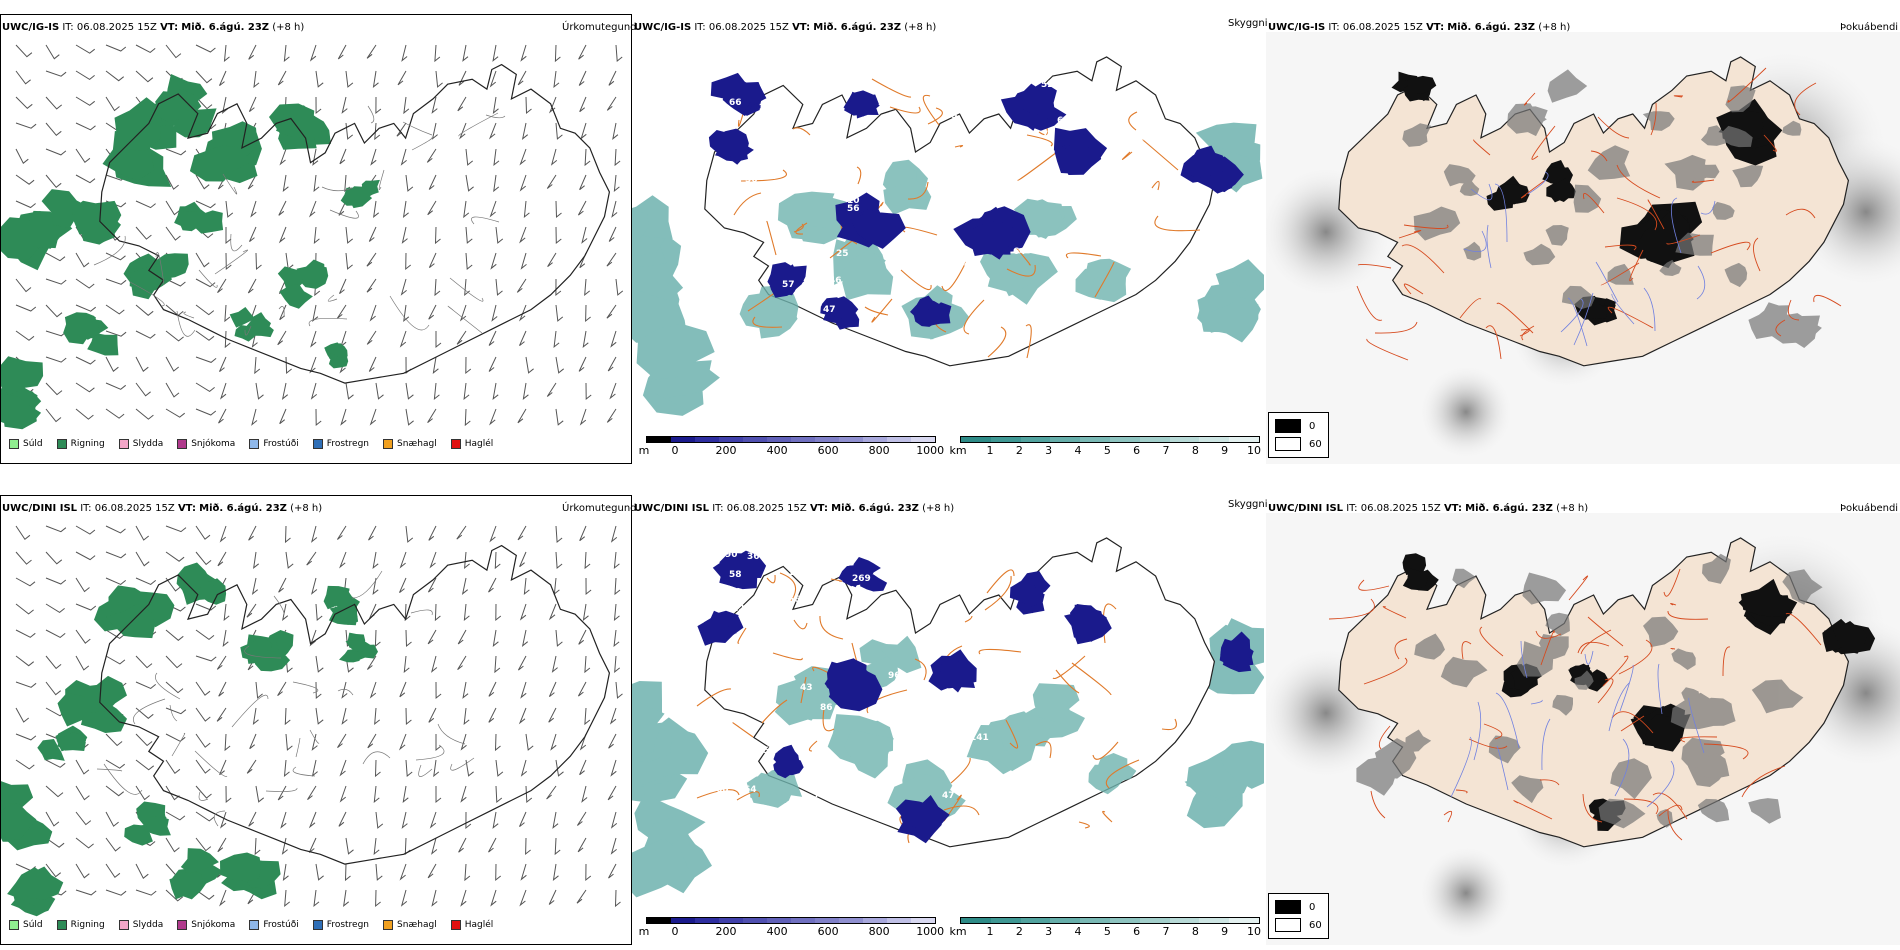 The width and height of the screenshot is (1900, 950). I want to click on legend-label: Frostúði, so click(281, 925).